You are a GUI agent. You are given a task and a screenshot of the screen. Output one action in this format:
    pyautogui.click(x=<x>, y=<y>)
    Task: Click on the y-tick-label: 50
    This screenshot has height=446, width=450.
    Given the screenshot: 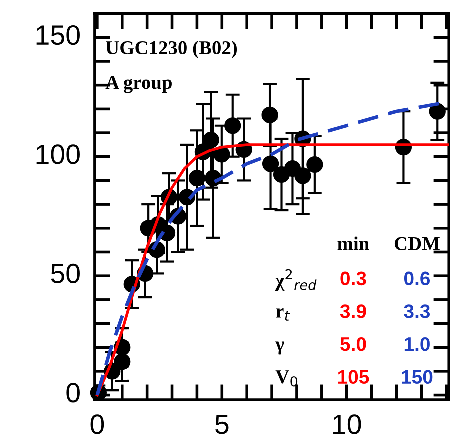 What is the action you would take?
    pyautogui.click(x=65, y=274)
    